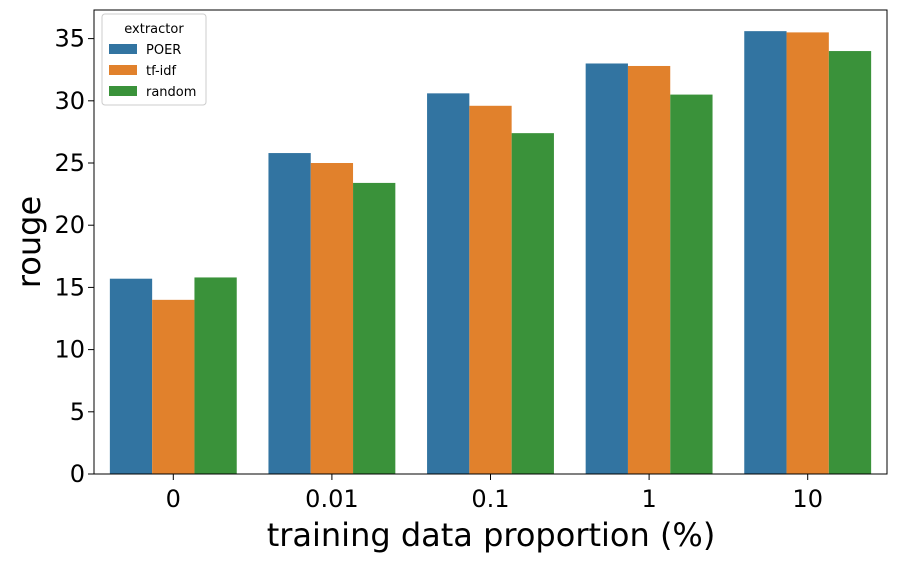  I want to click on x-tick-label: 1, so click(648, 499).